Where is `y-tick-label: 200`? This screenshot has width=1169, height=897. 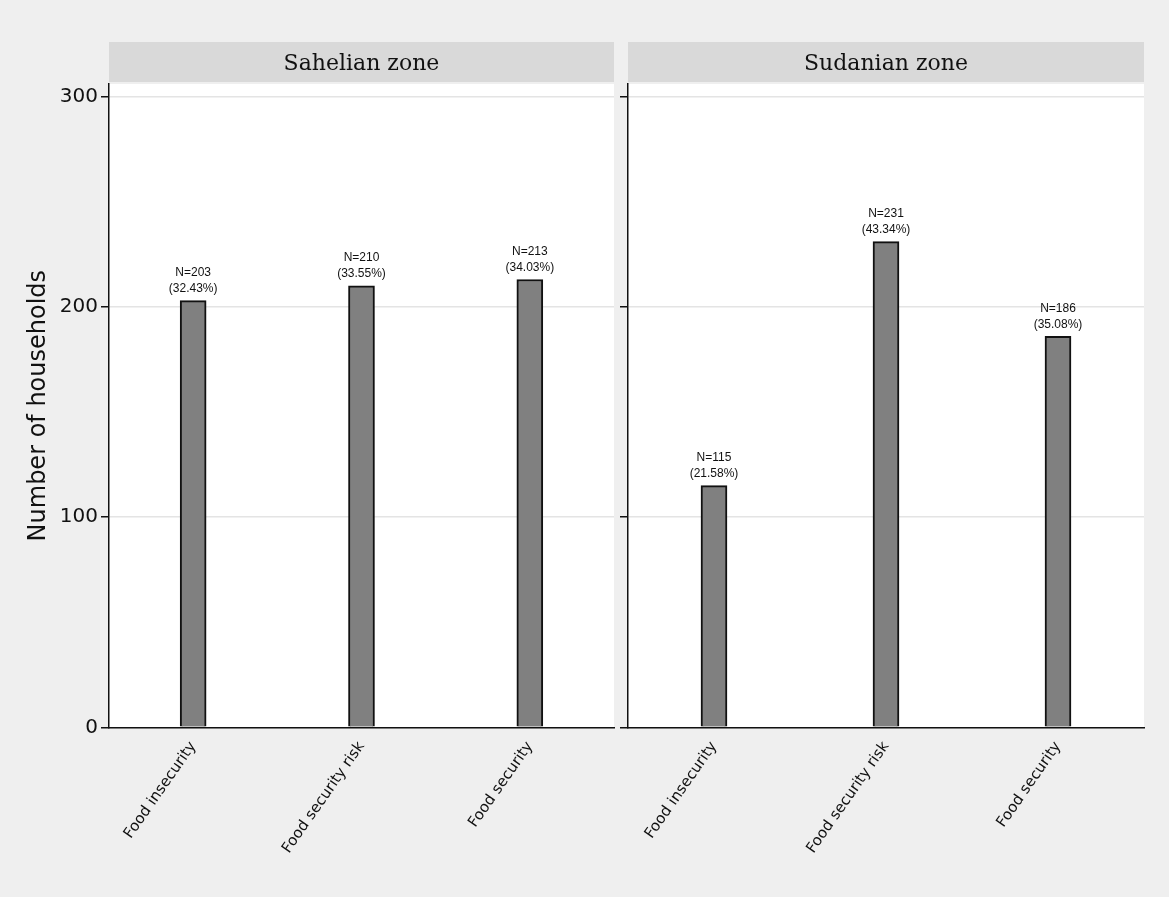
y-tick-label: 200 is located at coordinates (78, 305).